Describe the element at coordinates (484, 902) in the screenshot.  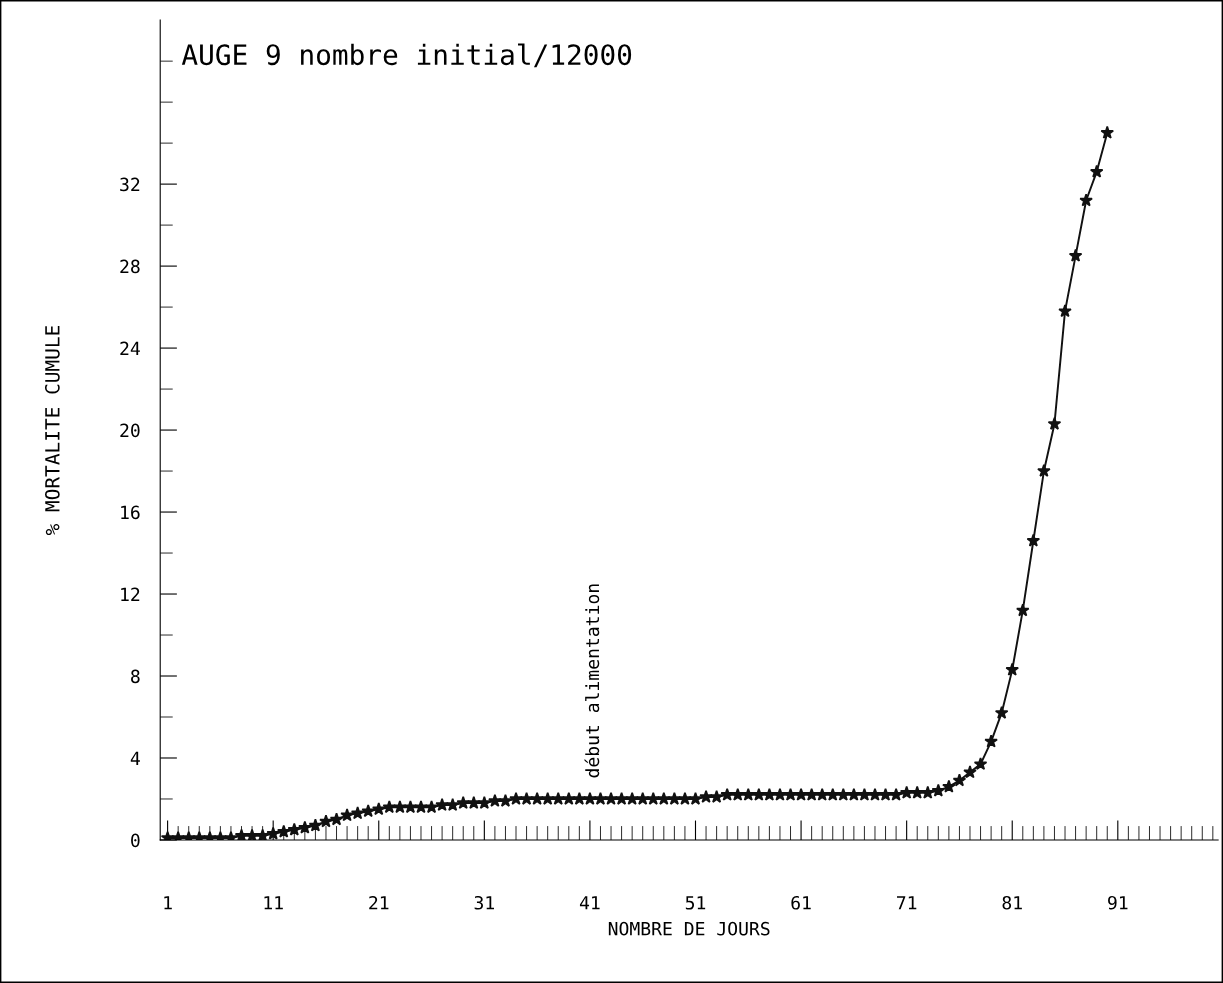
I see `x-tick-label: 31` at that location.